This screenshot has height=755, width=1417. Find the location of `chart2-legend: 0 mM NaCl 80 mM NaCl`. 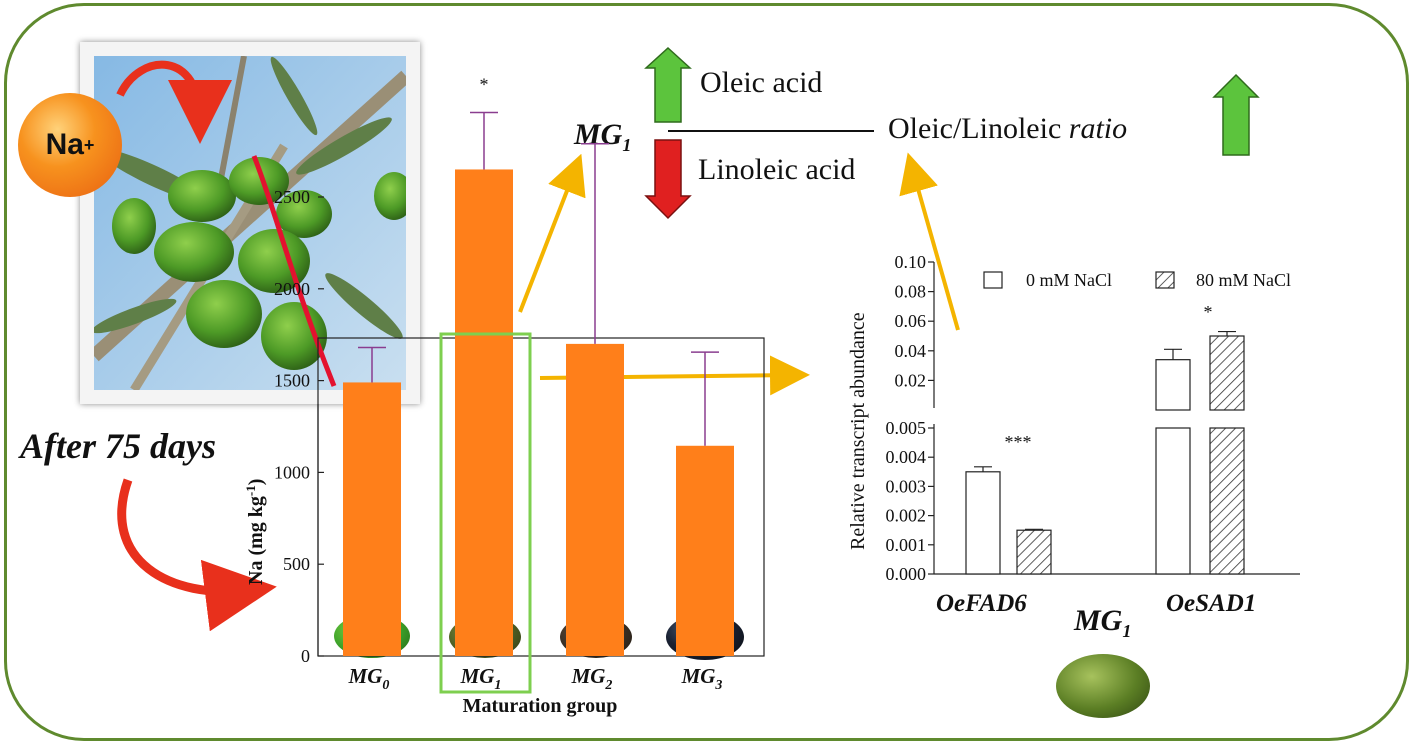

chart2-legend: 0 mM NaCl 80 mM NaCl is located at coordinates (1137, 280).